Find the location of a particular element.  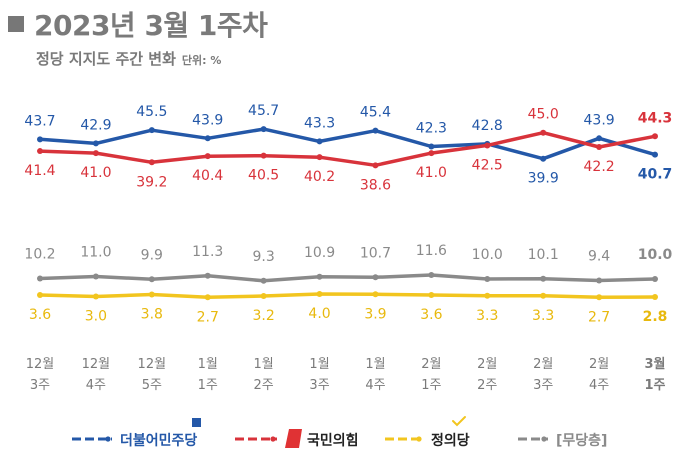

data-label: 42.8 is located at coordinates (487, 126).